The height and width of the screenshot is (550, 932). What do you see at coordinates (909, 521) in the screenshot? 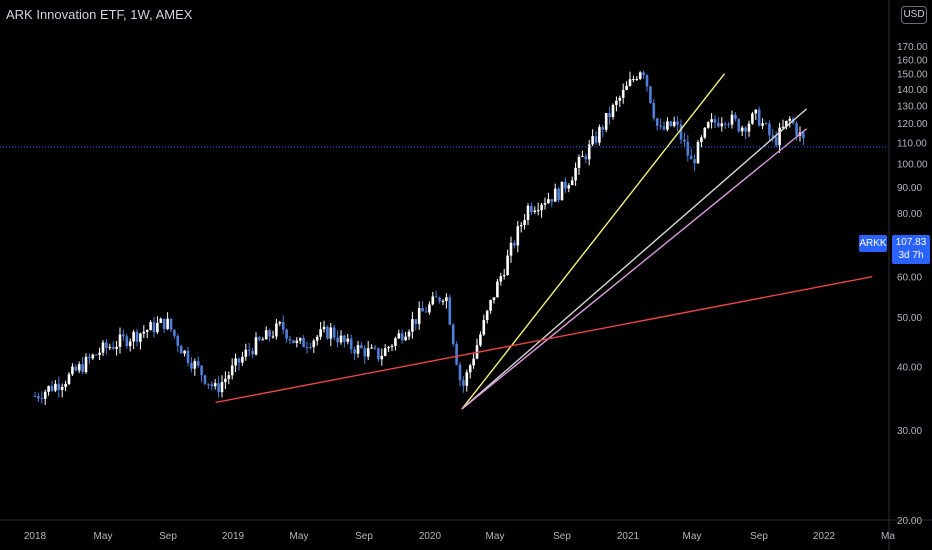
I see `price-tick-label: 20.00` at bounding box center [909, 521].